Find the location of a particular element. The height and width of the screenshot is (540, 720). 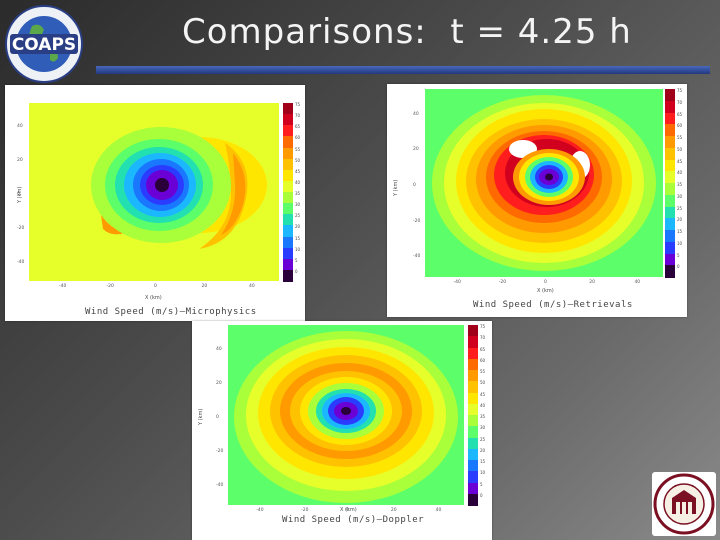

contour-plot-retrievals is located at coordinates (544, 183).